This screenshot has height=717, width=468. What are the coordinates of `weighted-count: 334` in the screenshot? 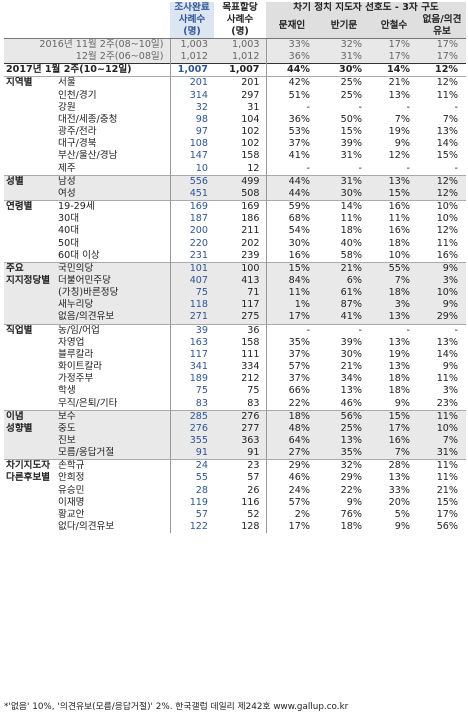 It's located at (250, 367).